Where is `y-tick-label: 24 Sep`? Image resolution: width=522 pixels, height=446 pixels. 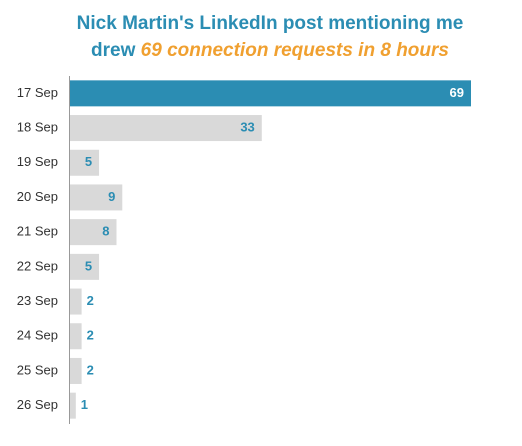 y-tick-label: 24 Sep is located at coordinates (37, 335).